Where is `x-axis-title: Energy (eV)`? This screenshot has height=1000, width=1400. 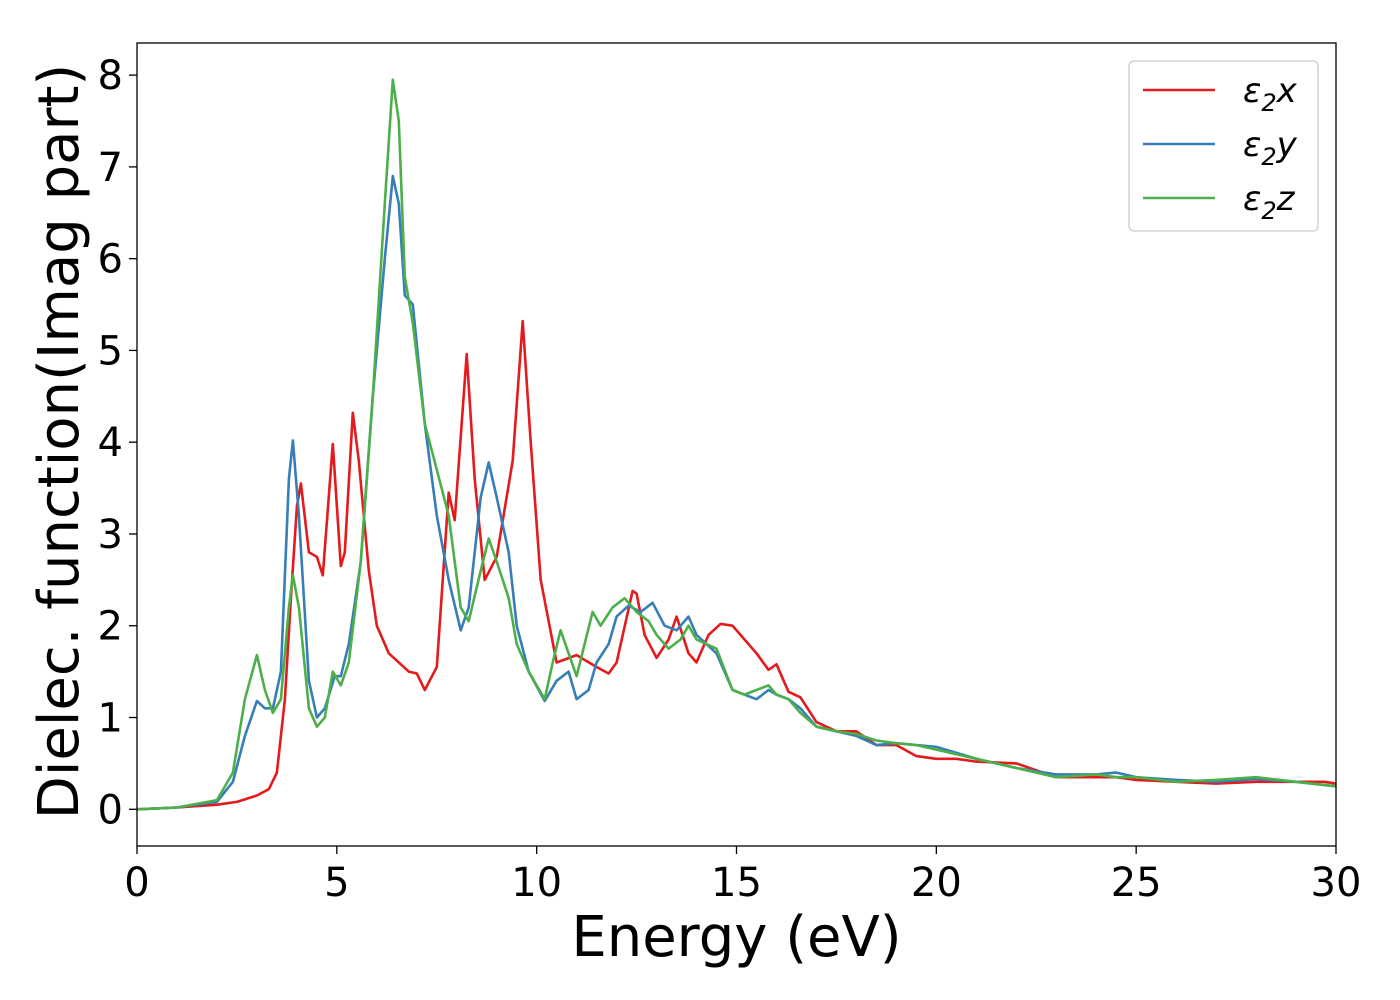 x-axis-title: Energy (eV) is located at coordinates (736, 937).